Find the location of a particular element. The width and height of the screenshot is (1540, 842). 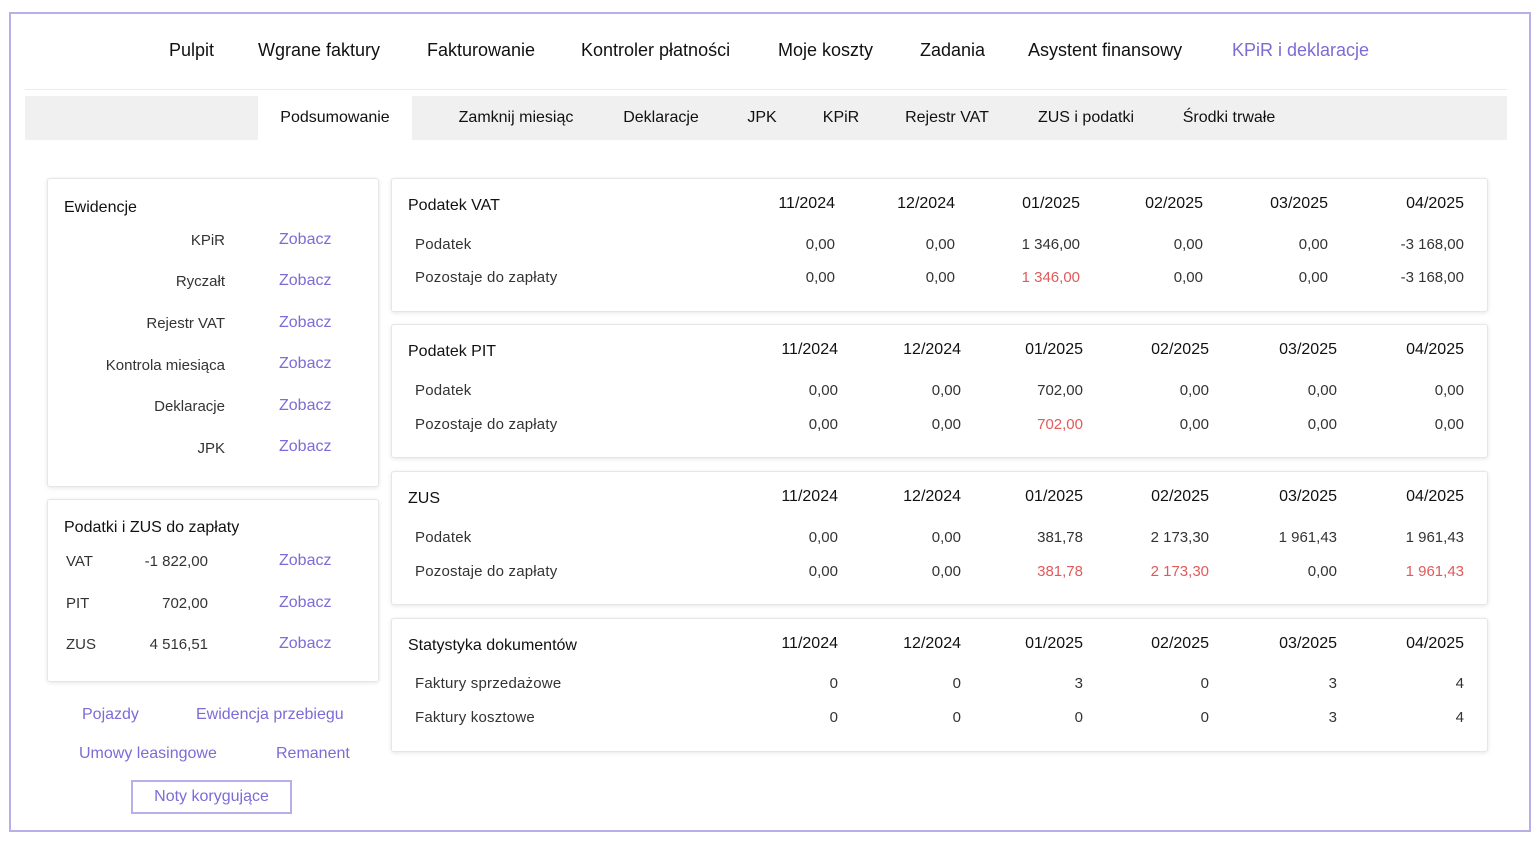

pit-row-label: Podatek is located at coordinates (443, 390).